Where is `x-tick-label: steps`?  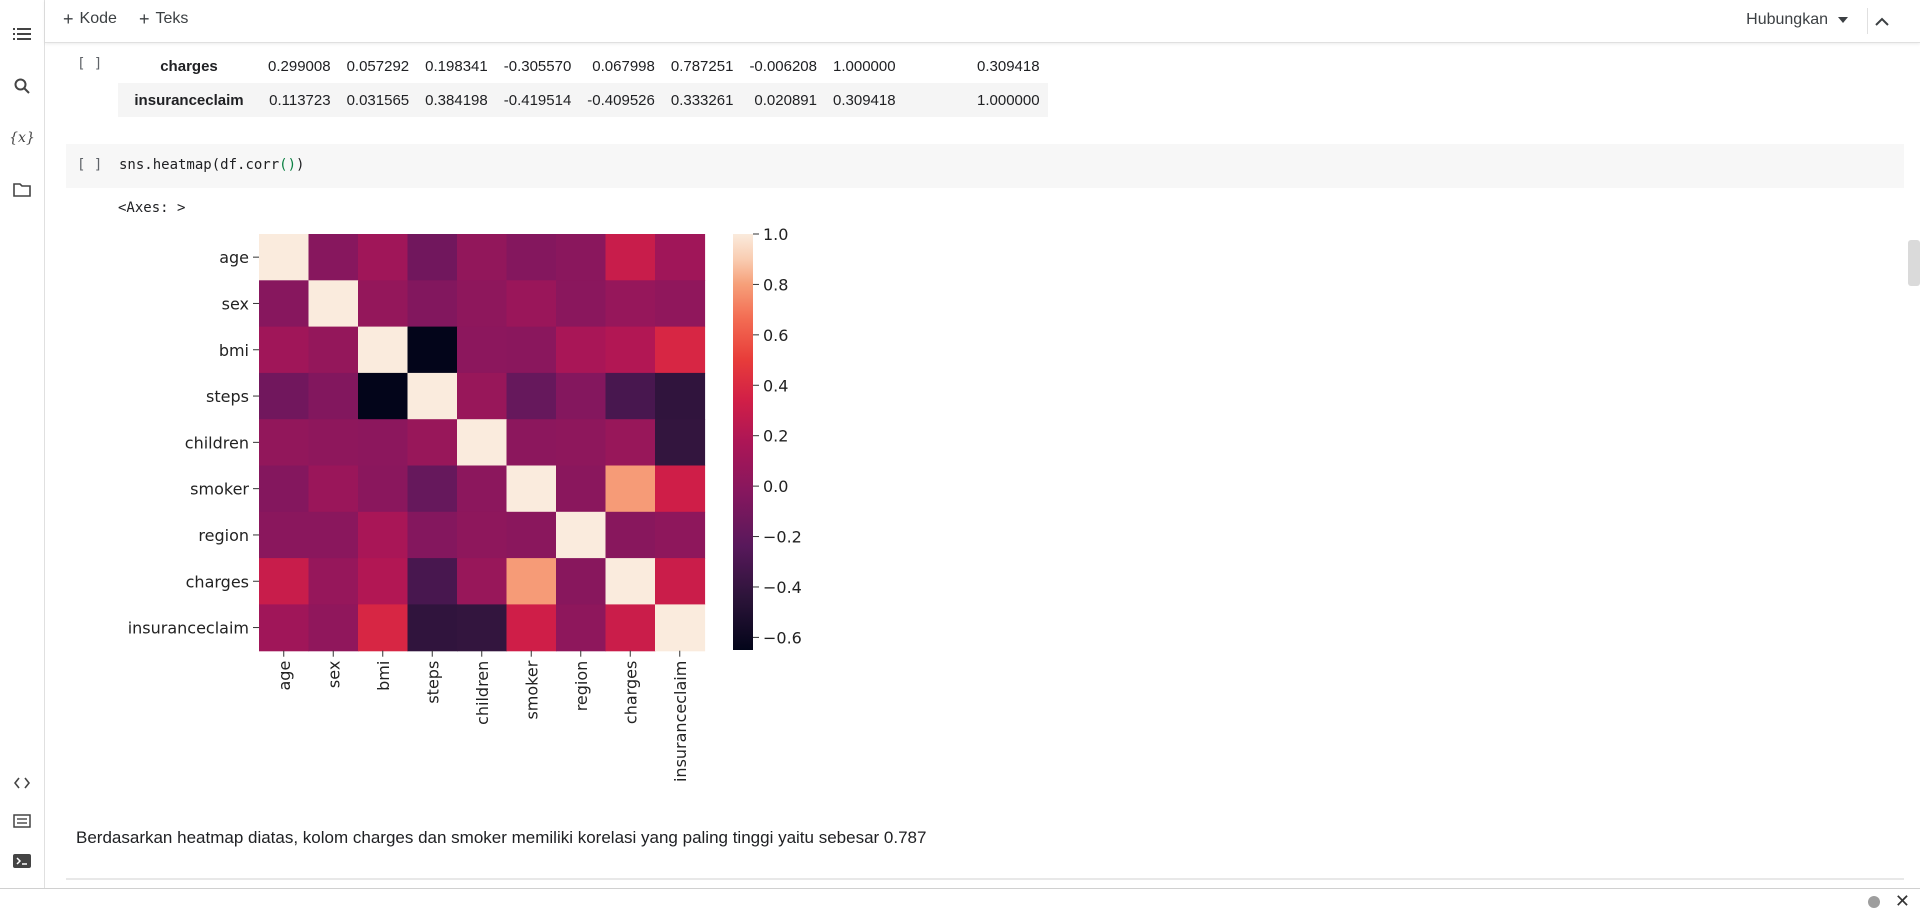 x-tick-label: steps is located at coordinates (432, 682).